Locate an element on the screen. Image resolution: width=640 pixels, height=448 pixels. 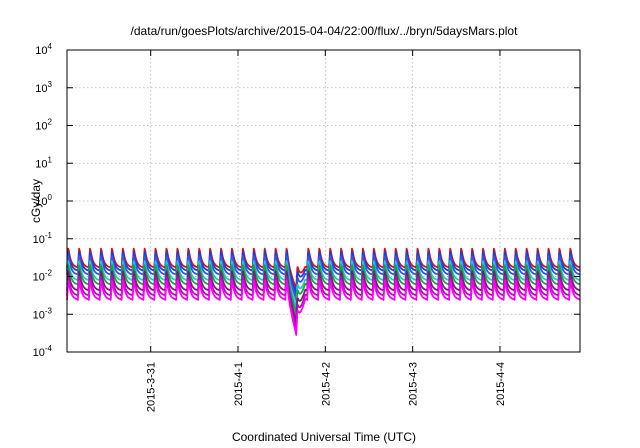
y-tick-label: 10¹ is located at coordinates (43, 162).